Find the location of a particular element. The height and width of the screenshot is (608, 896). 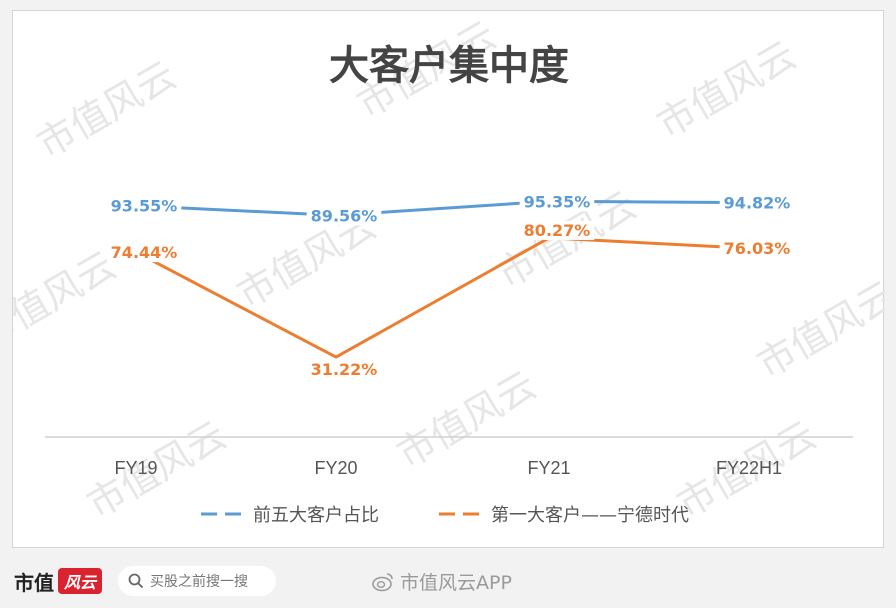

x-tick-label: FY20 is located at coordinates (335, 468).